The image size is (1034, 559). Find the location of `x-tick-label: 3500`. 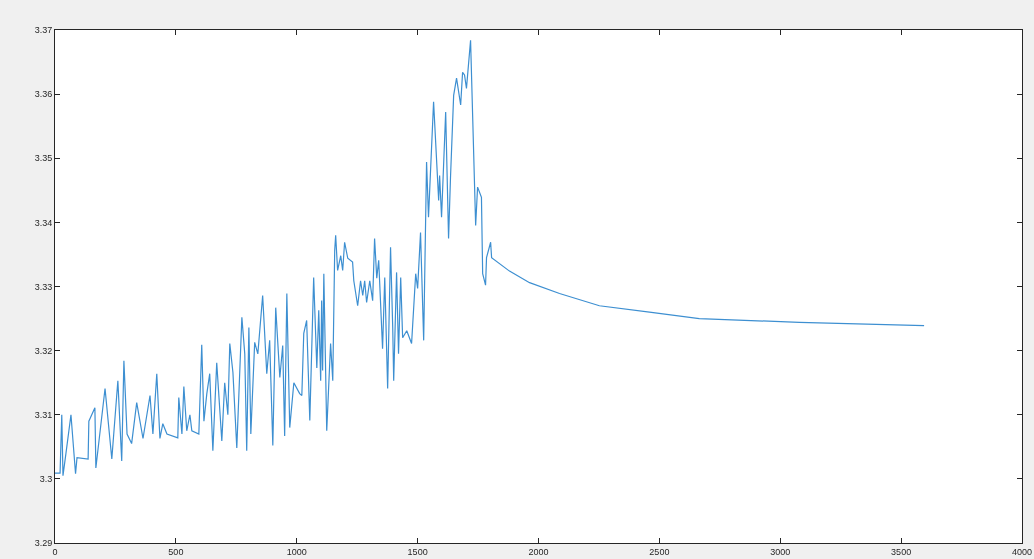

x-tick-label: 3500 is located at coordinates (901, 551).